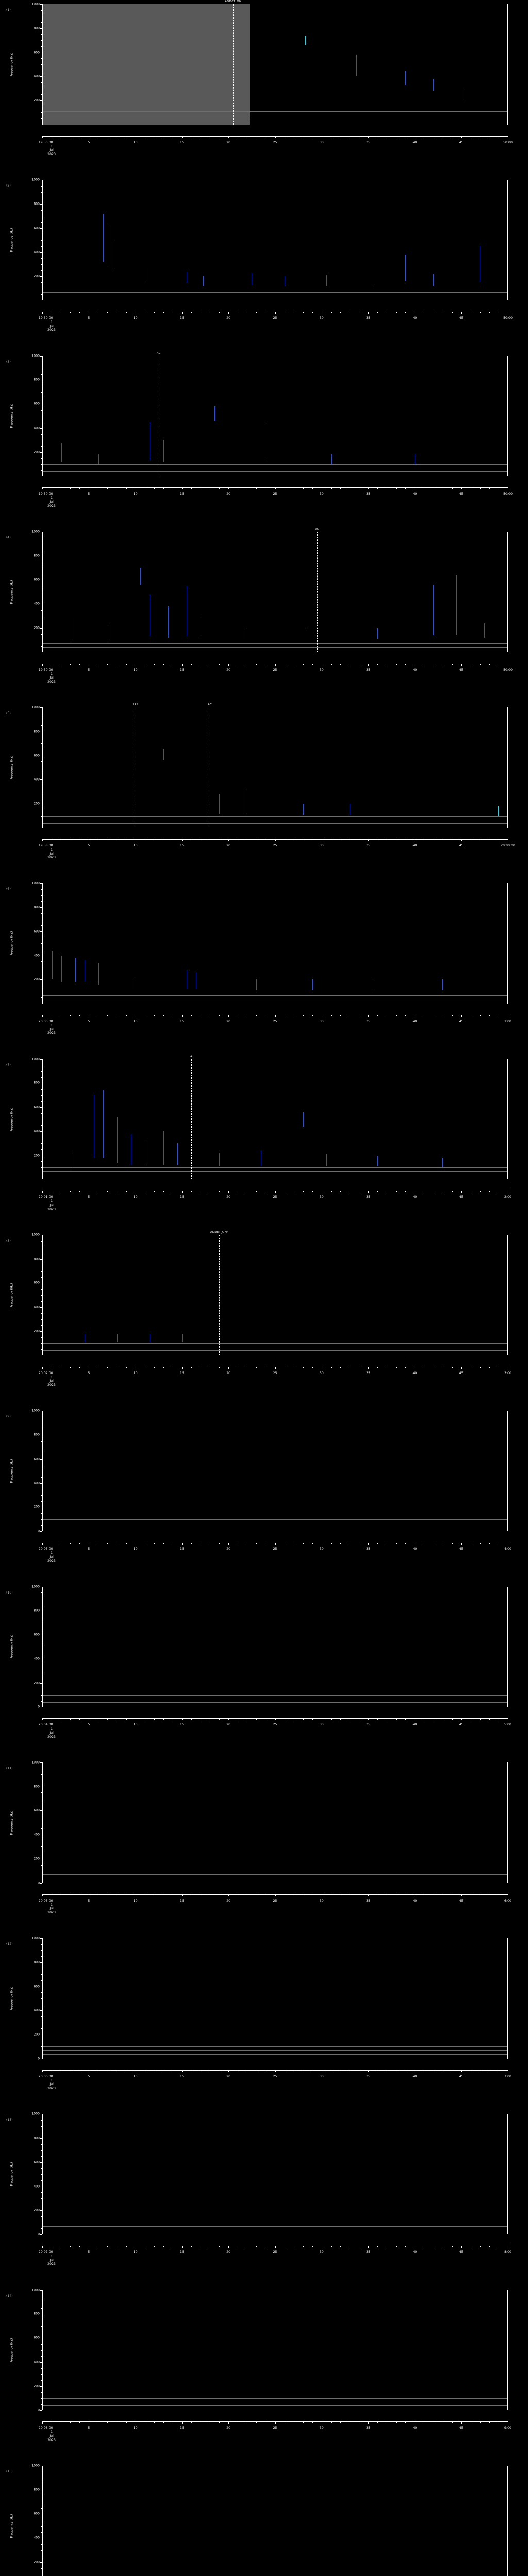  I want to click on x-axis: 20:02:00 5 10 15 20 25 30 35 40 45 3:00 1 Jul 2023, so click(276, 1382).